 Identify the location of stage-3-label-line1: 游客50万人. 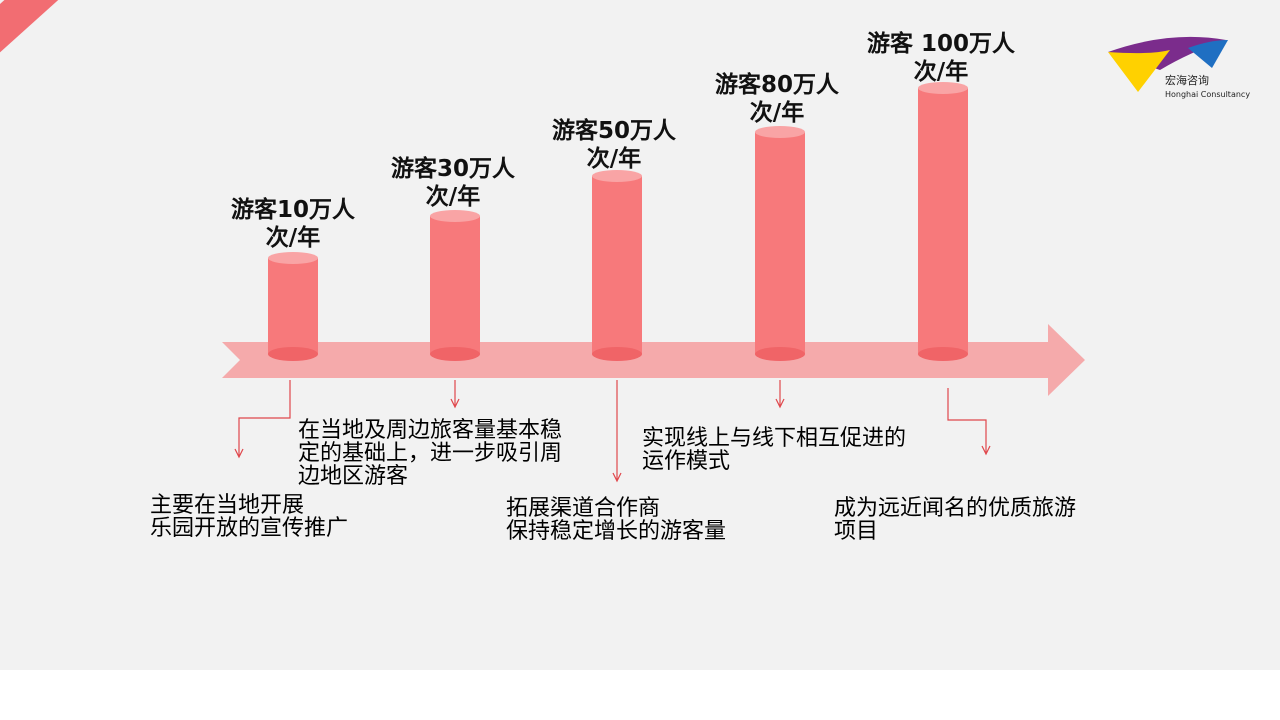
(613, 131).